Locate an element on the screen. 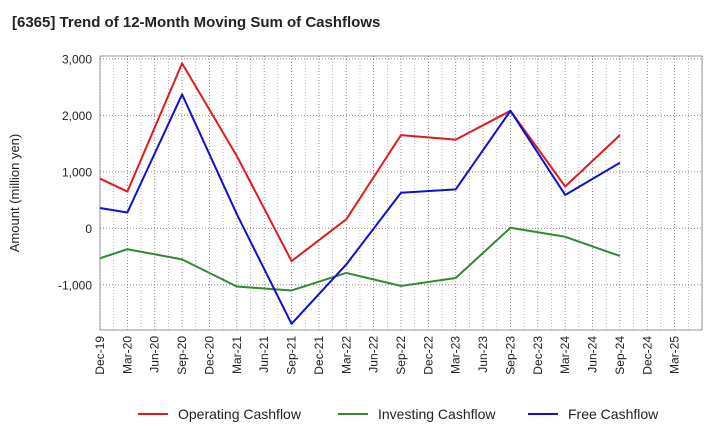 The width and height of the screenshot is (720, 440). y-axis-label: Amount (million yen) is located at coordinates (14, 193).